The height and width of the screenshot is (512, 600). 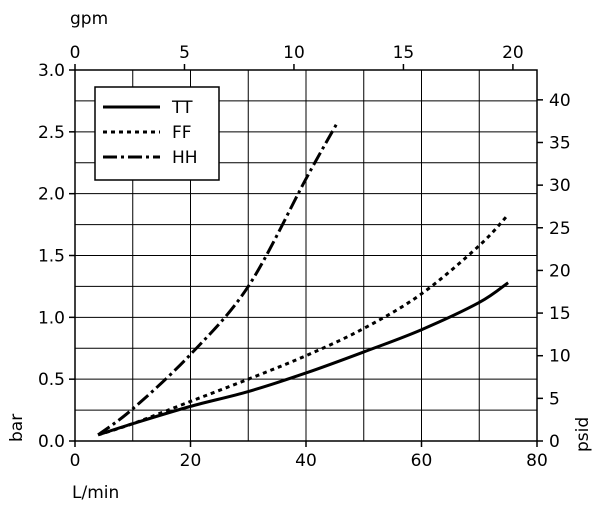 I want to click on legend-box, so click(x=157, y=133).